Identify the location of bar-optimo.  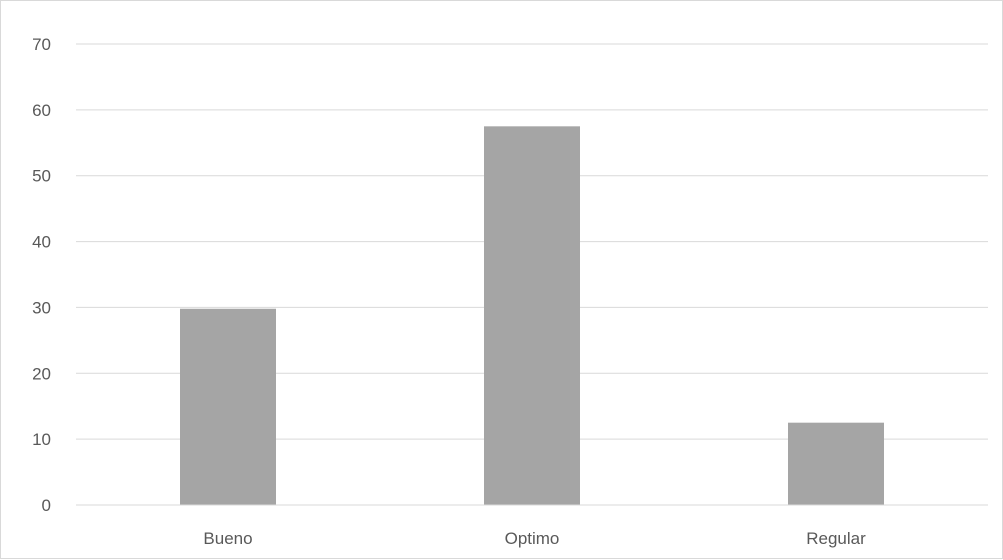
(532, 316).